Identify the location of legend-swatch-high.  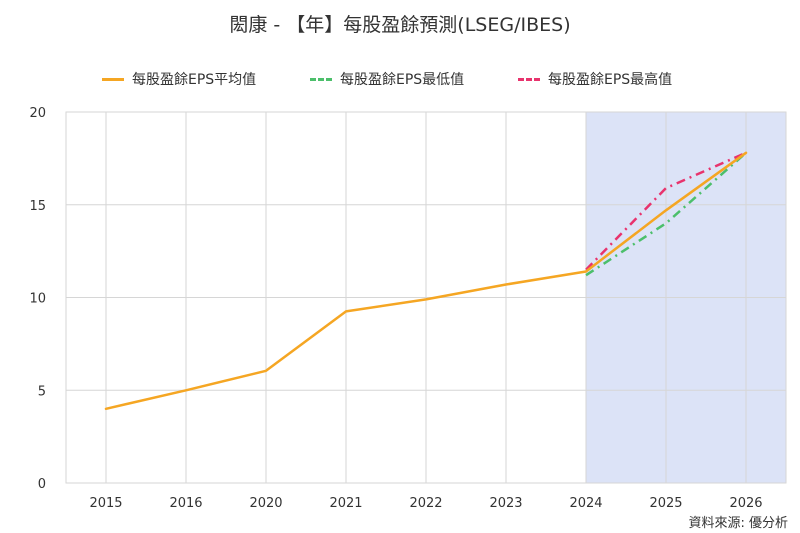
(529, 79).